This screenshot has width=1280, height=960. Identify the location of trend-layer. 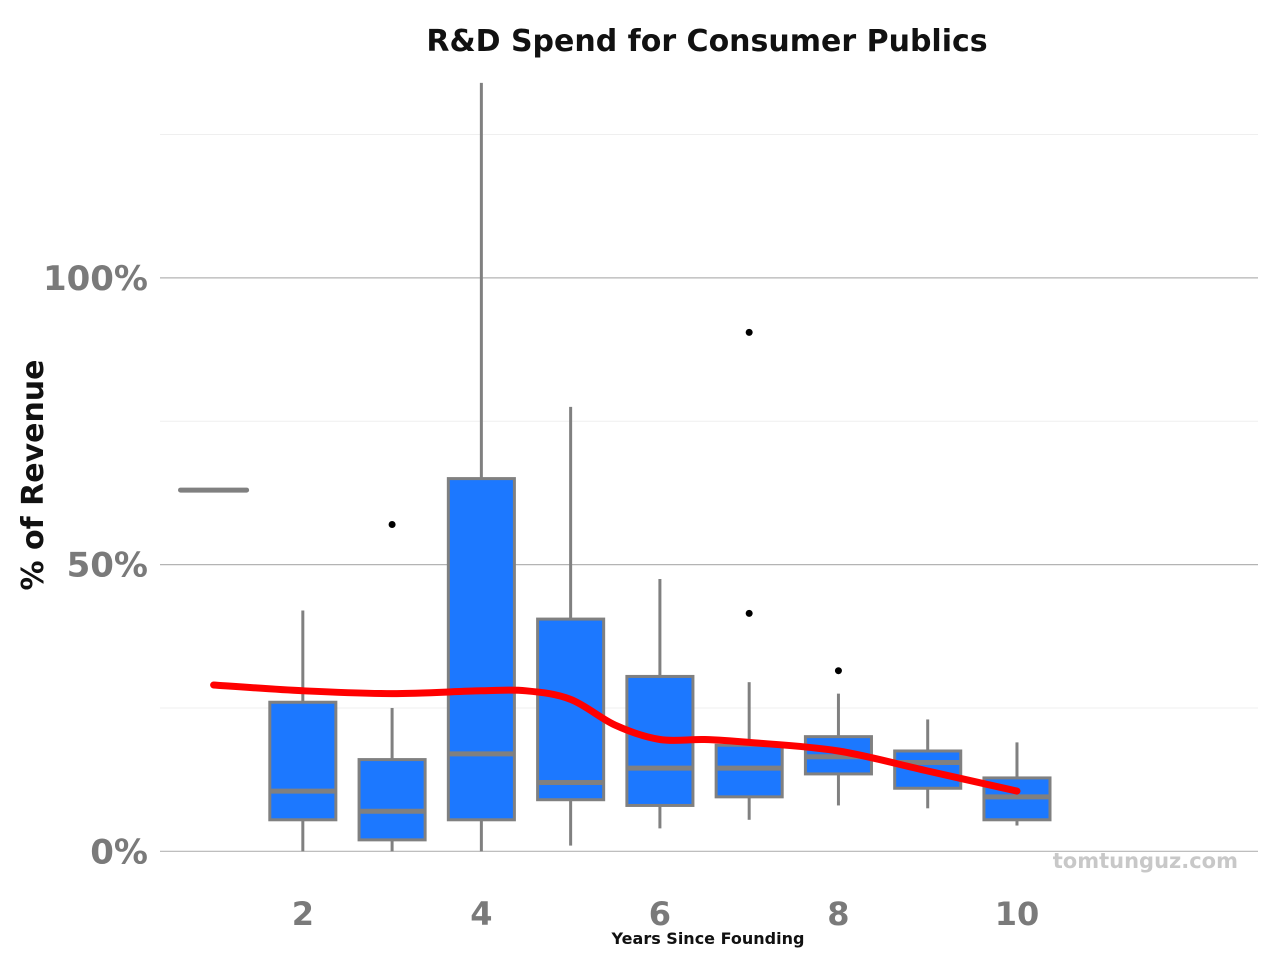
(615, 738).